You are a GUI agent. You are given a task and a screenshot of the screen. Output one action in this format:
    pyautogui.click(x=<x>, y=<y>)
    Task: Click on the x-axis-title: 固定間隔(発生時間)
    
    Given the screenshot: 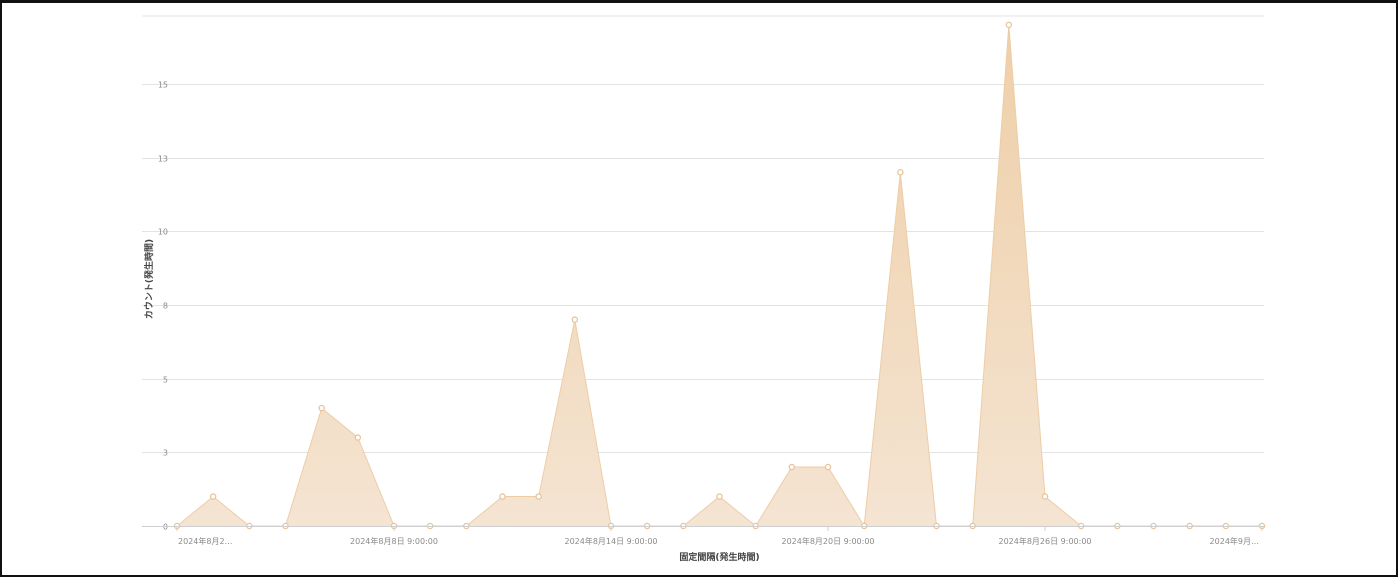 What is the action you would take?
    pyautogui.click(x=719, y=557)
    